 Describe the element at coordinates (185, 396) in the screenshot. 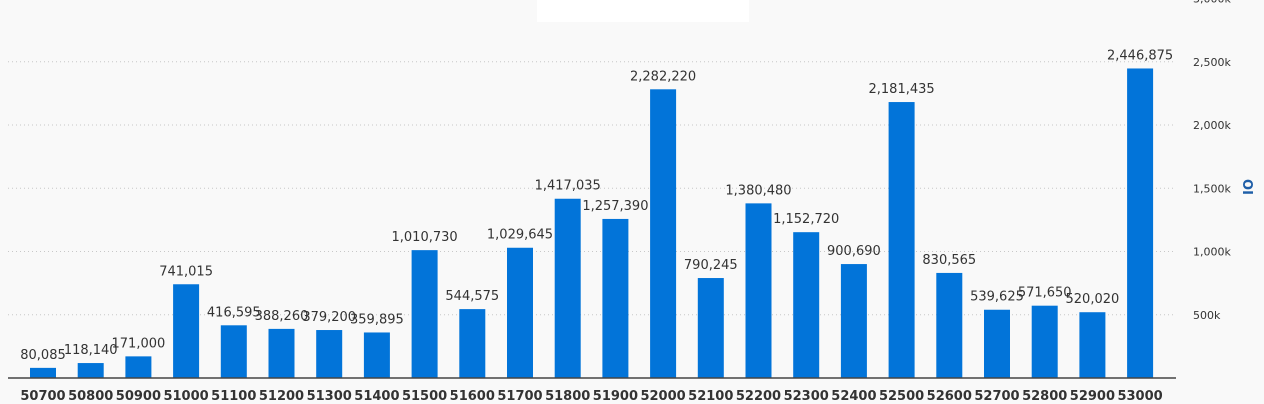

I see `x-tick-label: 51000` at that location.